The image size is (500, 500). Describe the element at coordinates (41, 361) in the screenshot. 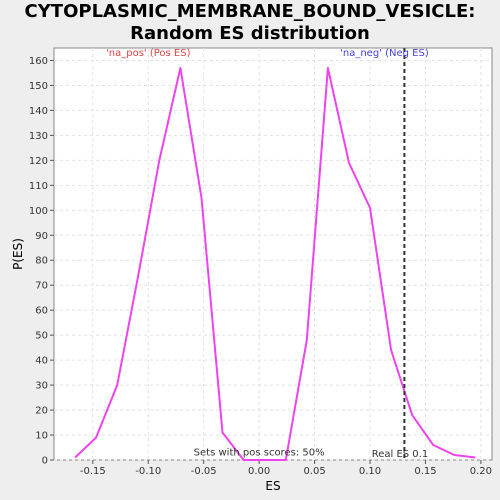

I see `y-tick-label: 40` at that location.